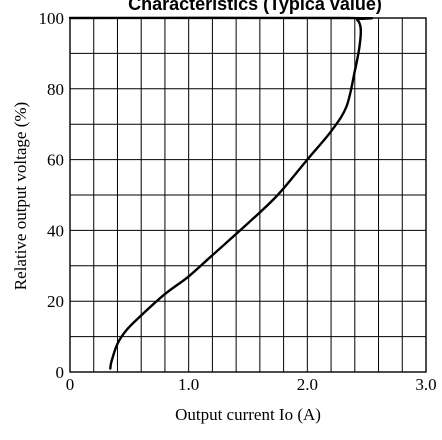  Describe the element at coordinates (52, 18) in the screenshot. I see `y-tick-label: 100` at that location.